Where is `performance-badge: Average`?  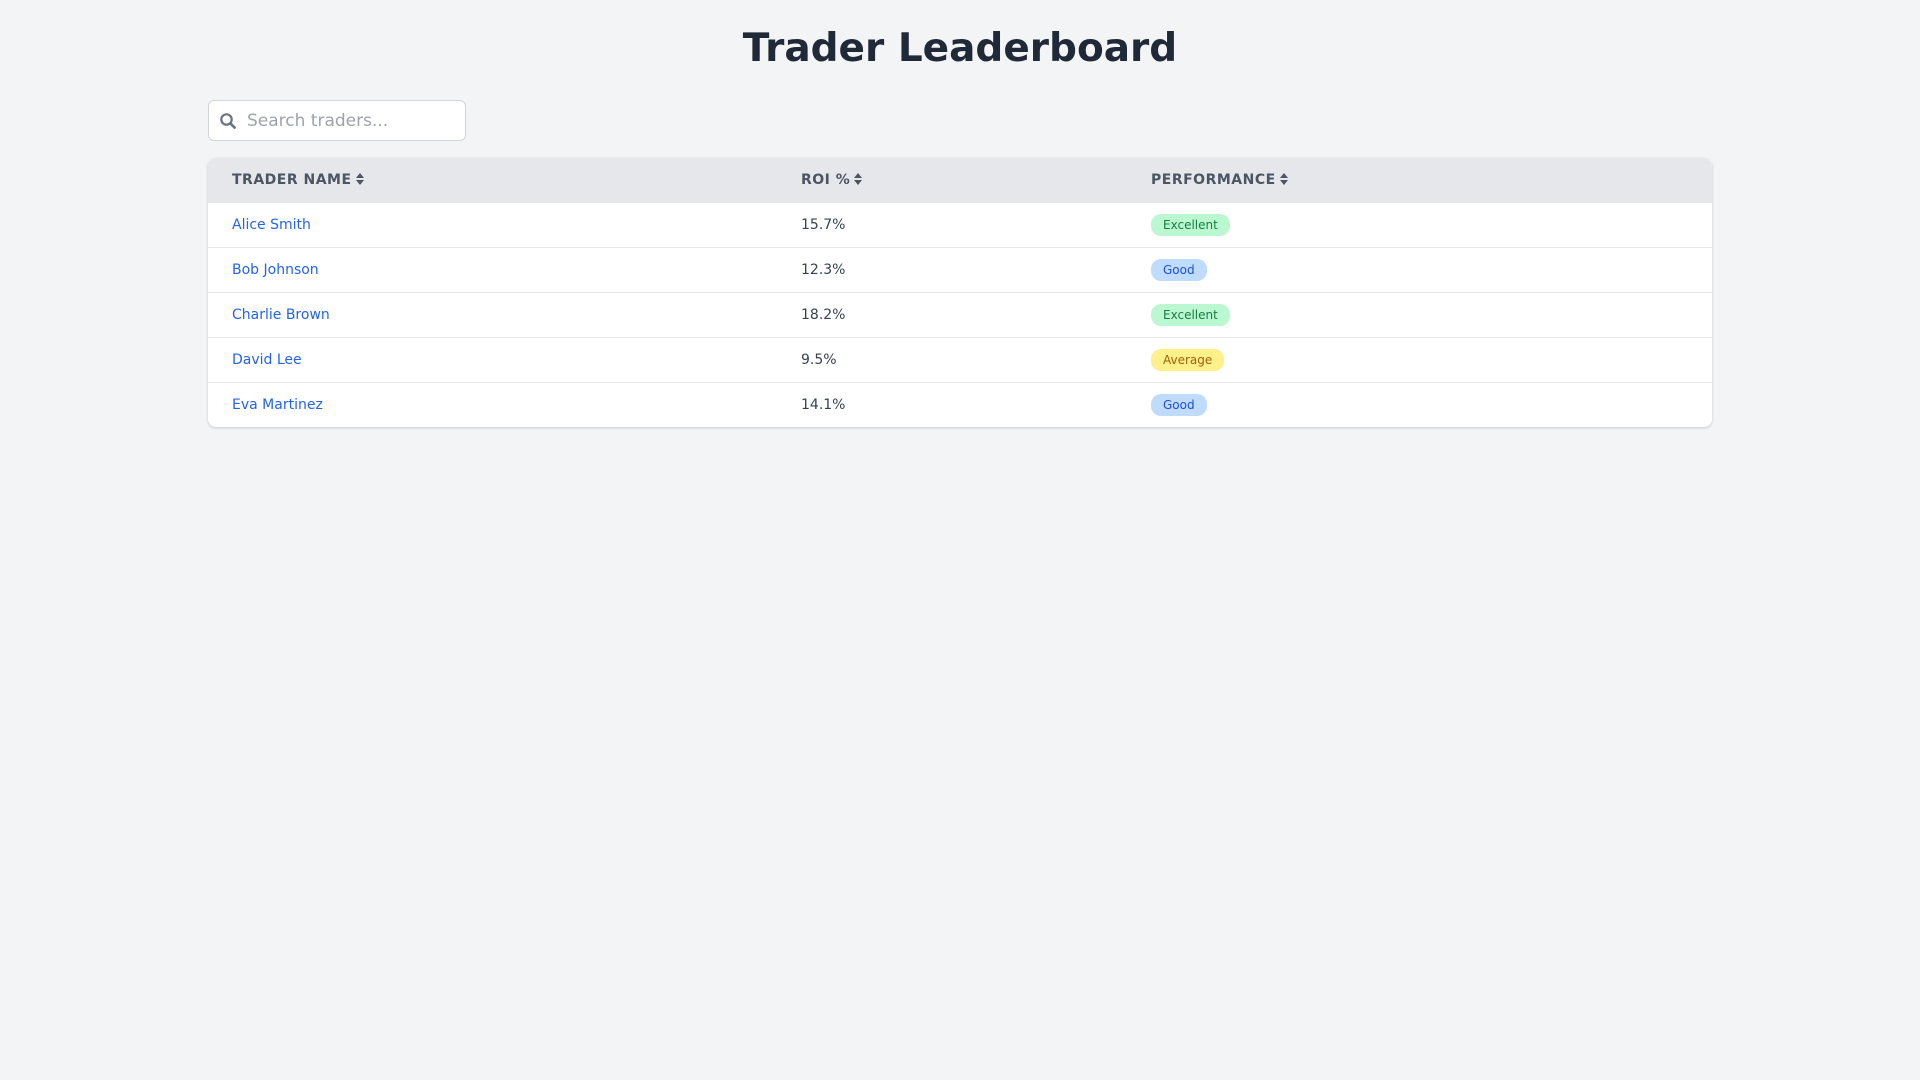
performance-badge: Average is located at coordinates (1188, 360).